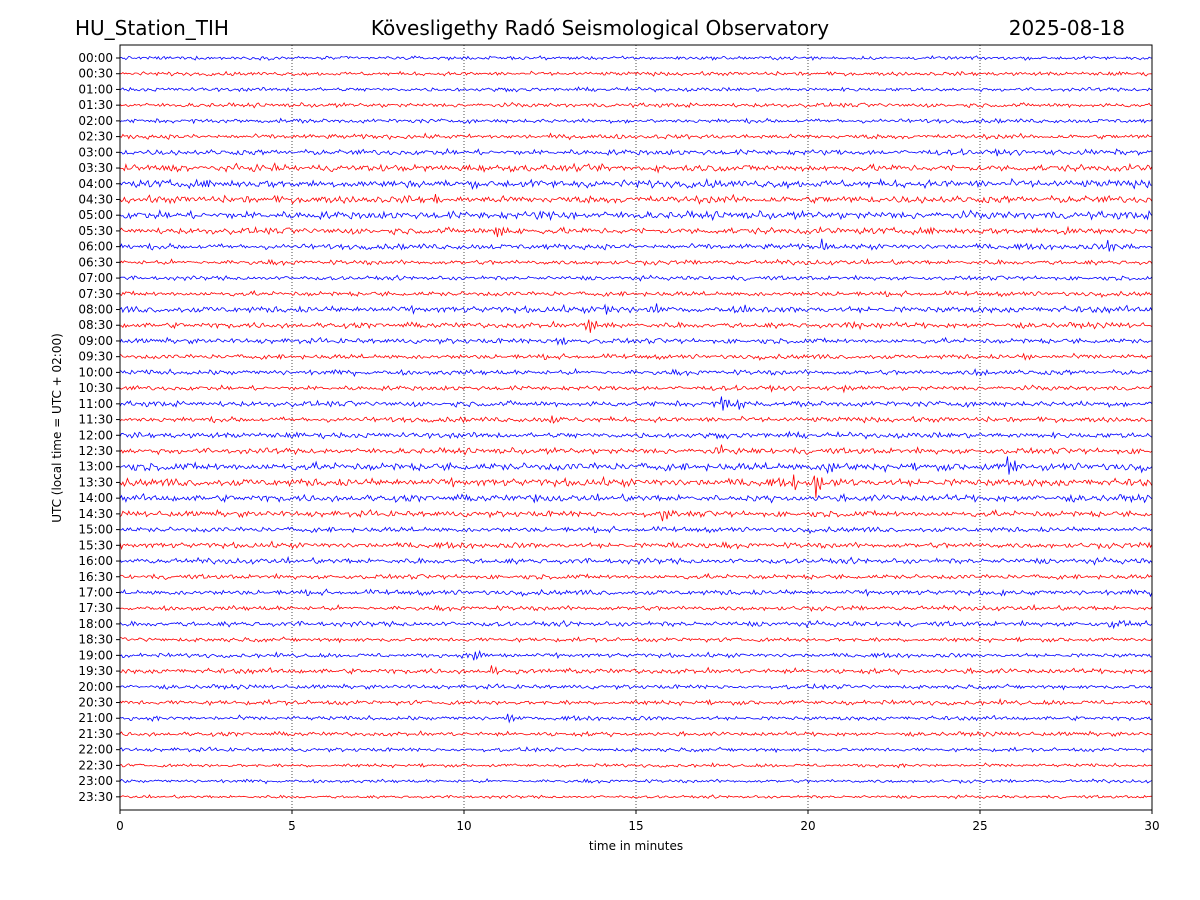  I want to click on y-tick-label: 18:30, so click(95, 640).